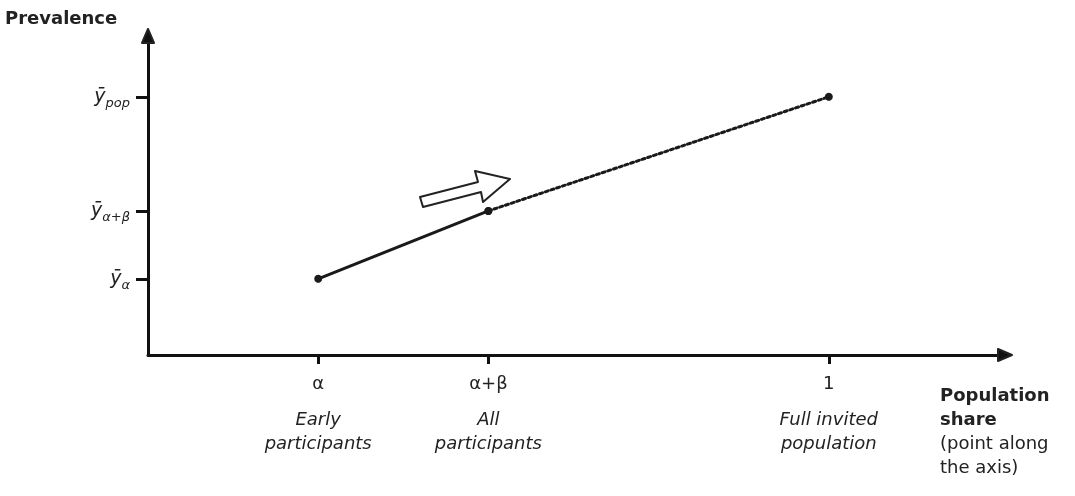 This screenshot has height=496, width=1075. I want to click on x-tick-label: α, so click(318, 382).